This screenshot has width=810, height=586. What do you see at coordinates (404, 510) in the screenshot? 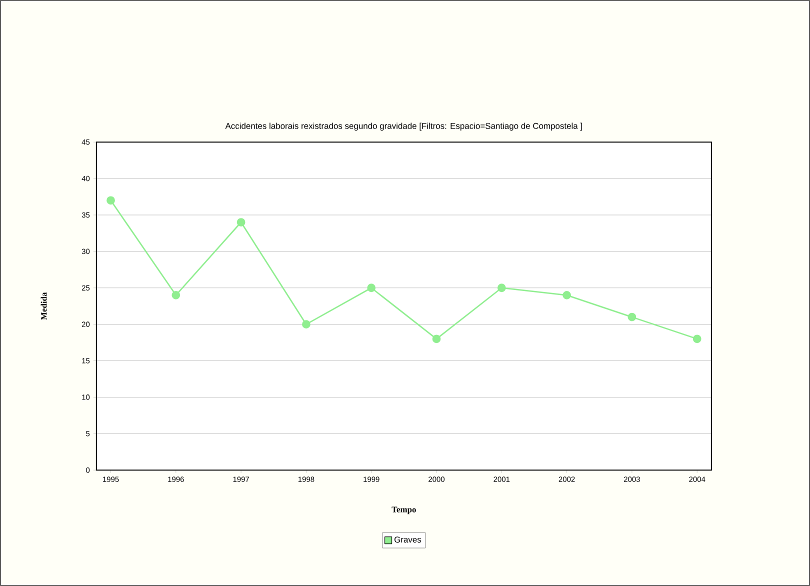
I see `x-axis-title: Tempo` at bounding box center [404, 510].